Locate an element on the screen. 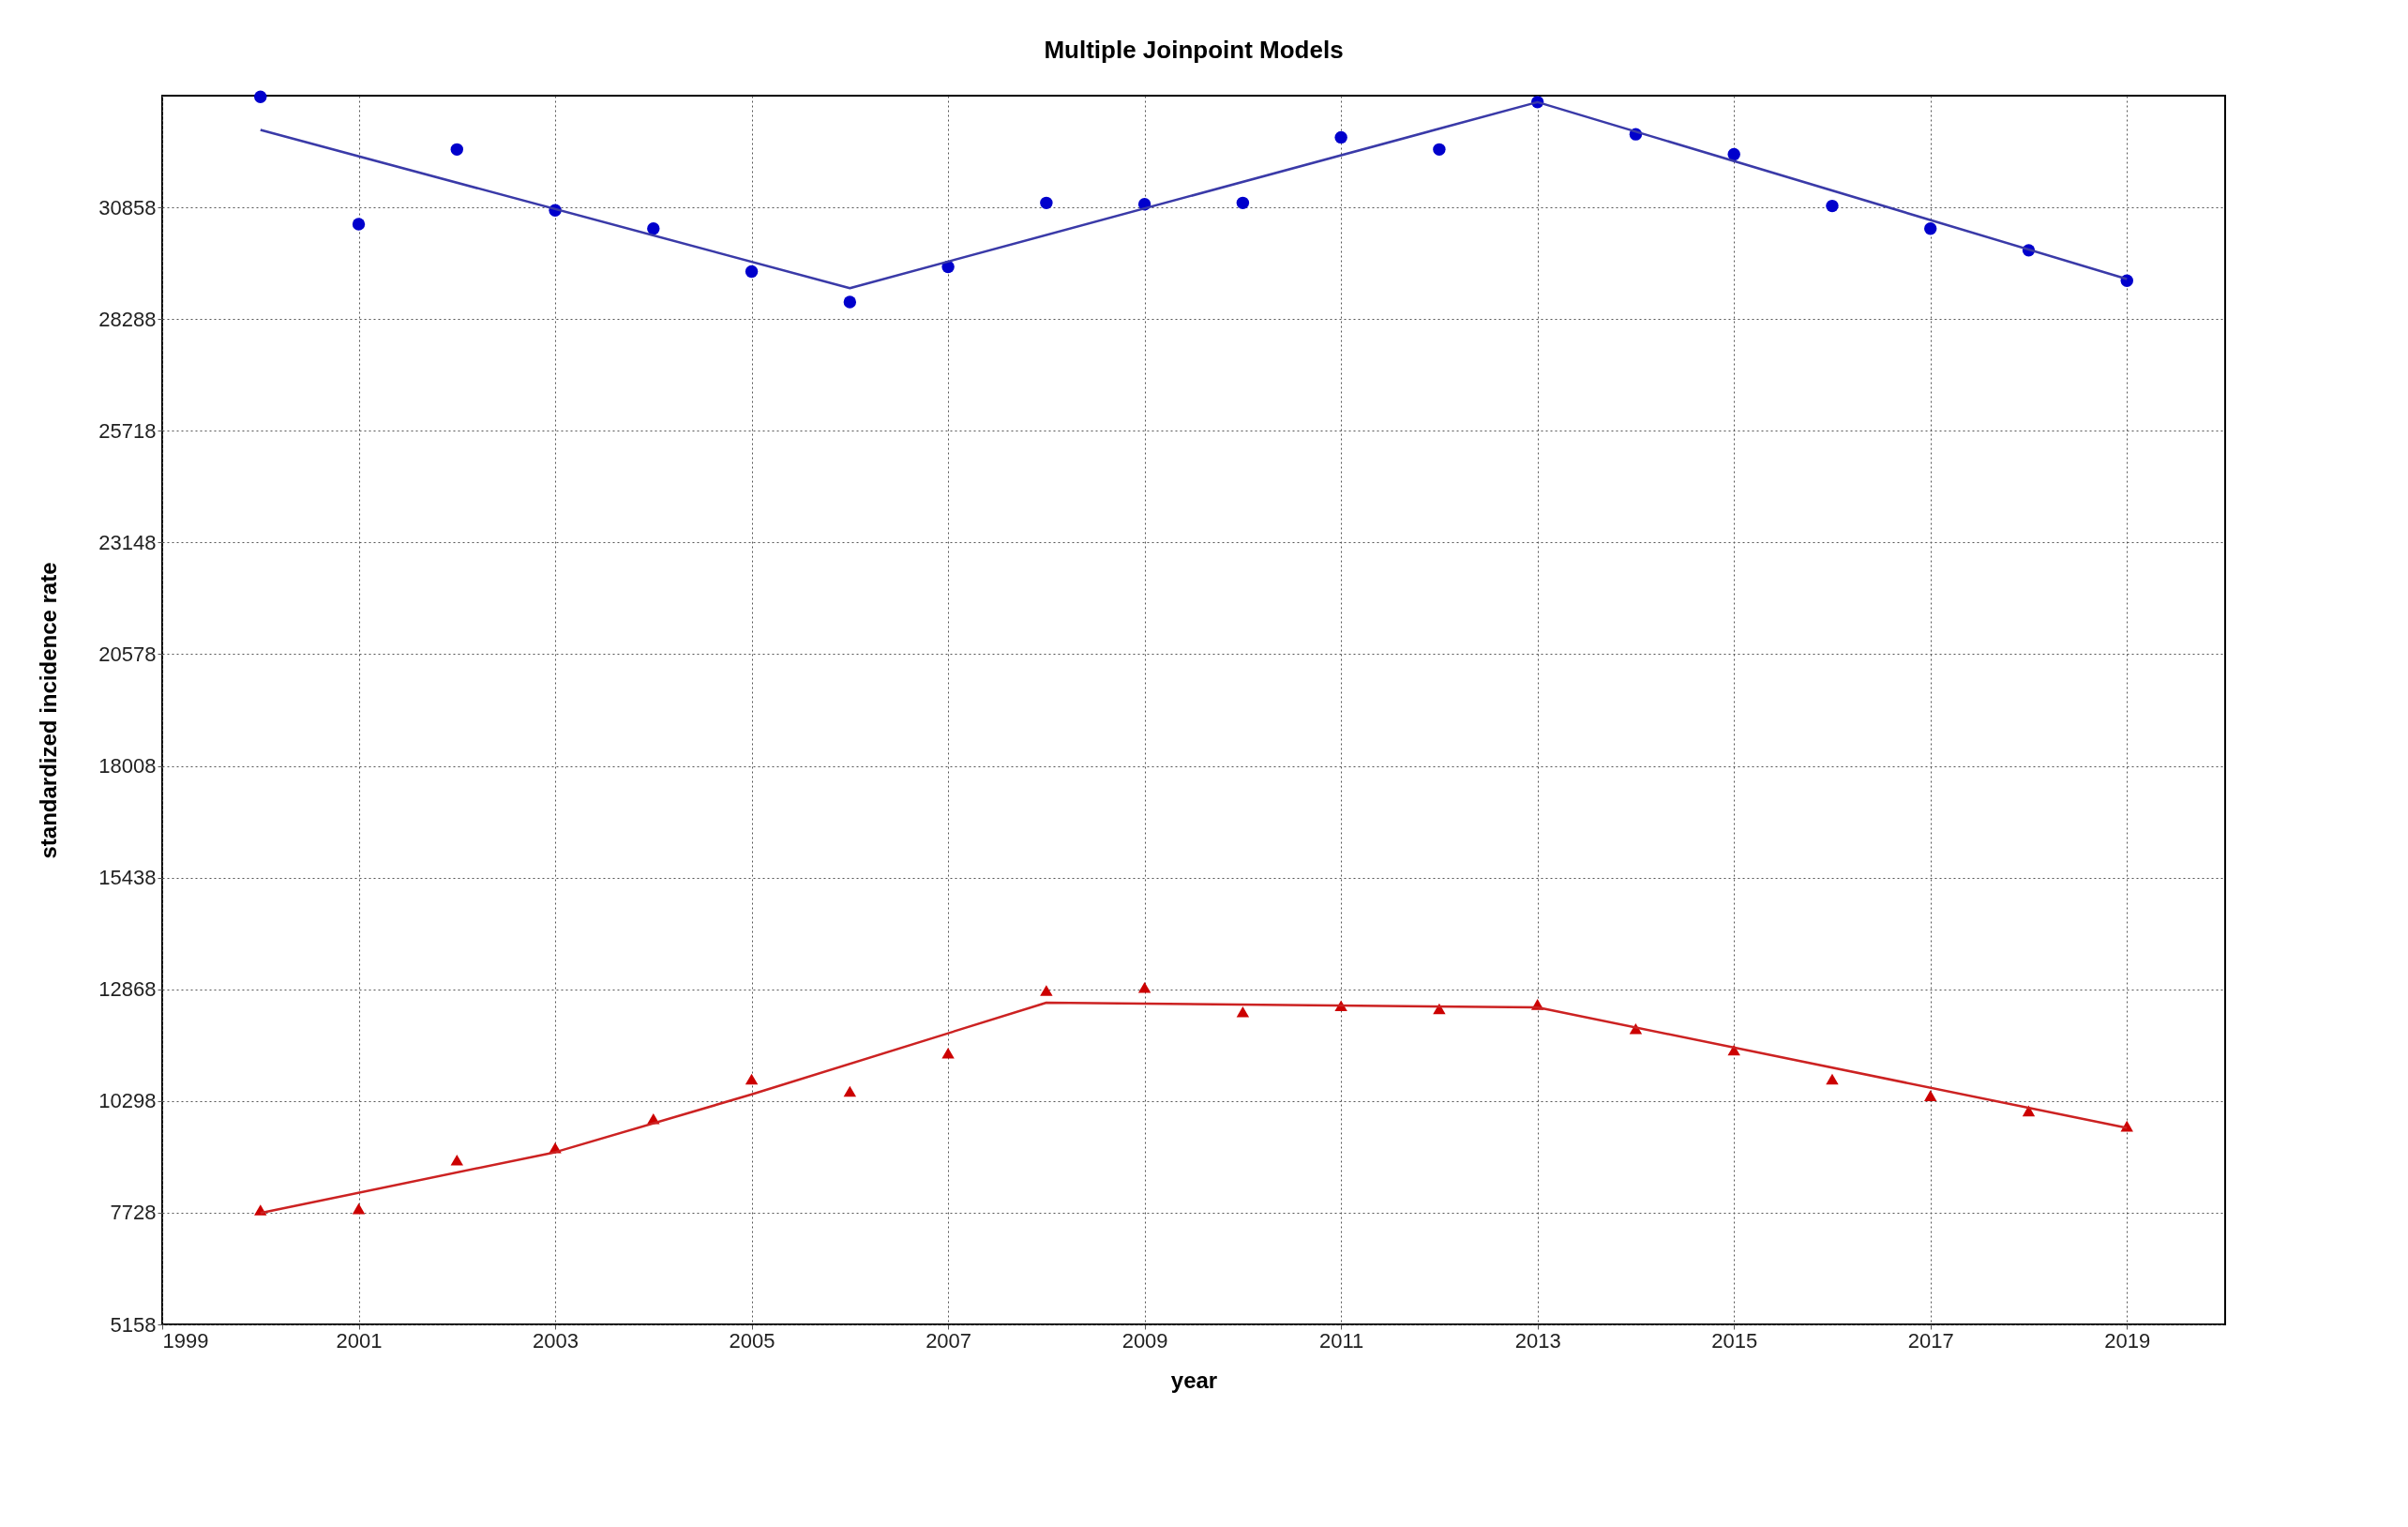 The width and height of the screenshot is (2408, 1527). x-tick-label: 2011 is located at coordinates (1341, 1341).